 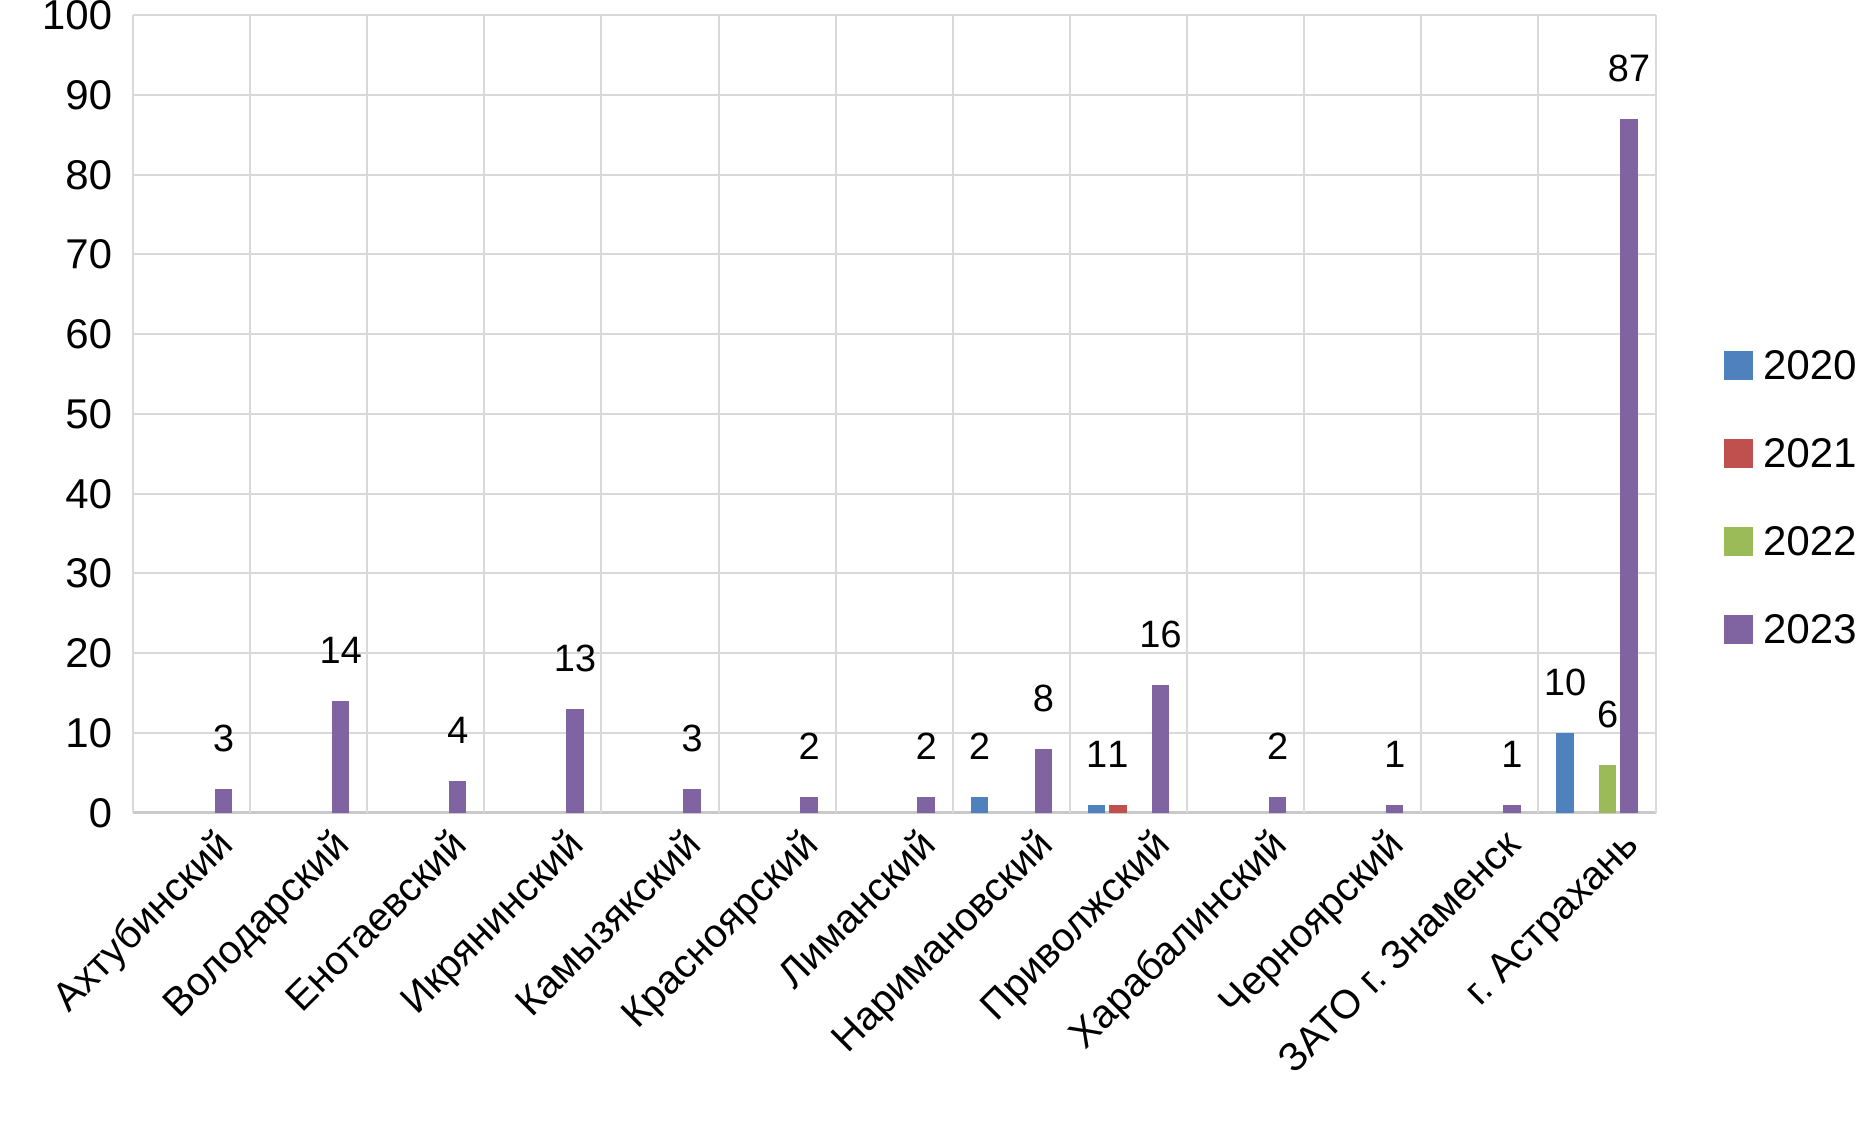 I want to click on chart-bar-2021, so click(x=1118, y=808).